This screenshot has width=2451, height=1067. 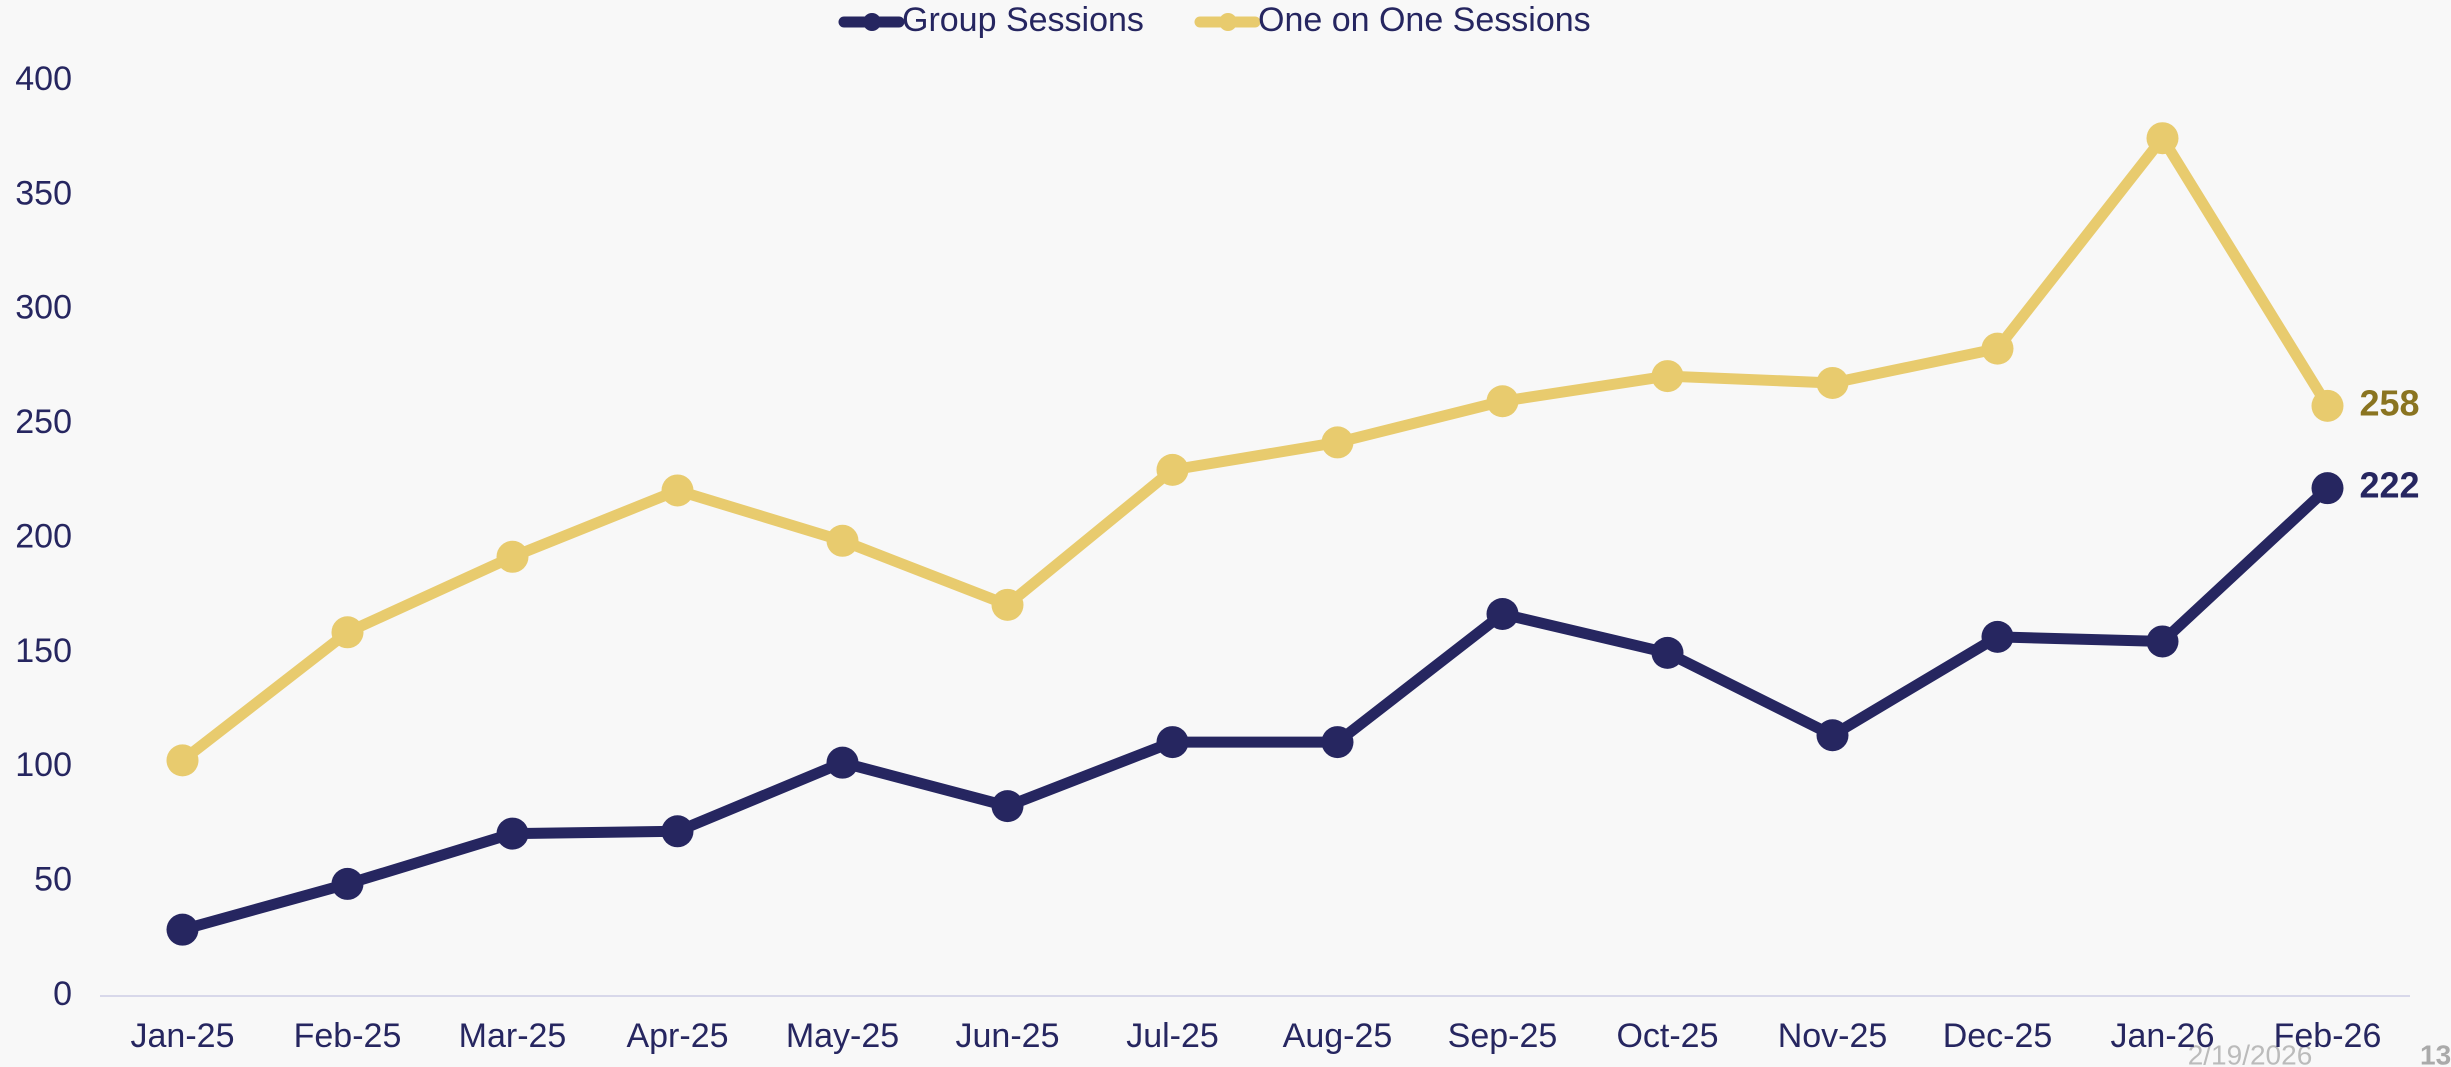 What do you see at coordinates (43, 79) in the screenshot?
I see `y-tick-label: 400` at bounding box center [43, 79].